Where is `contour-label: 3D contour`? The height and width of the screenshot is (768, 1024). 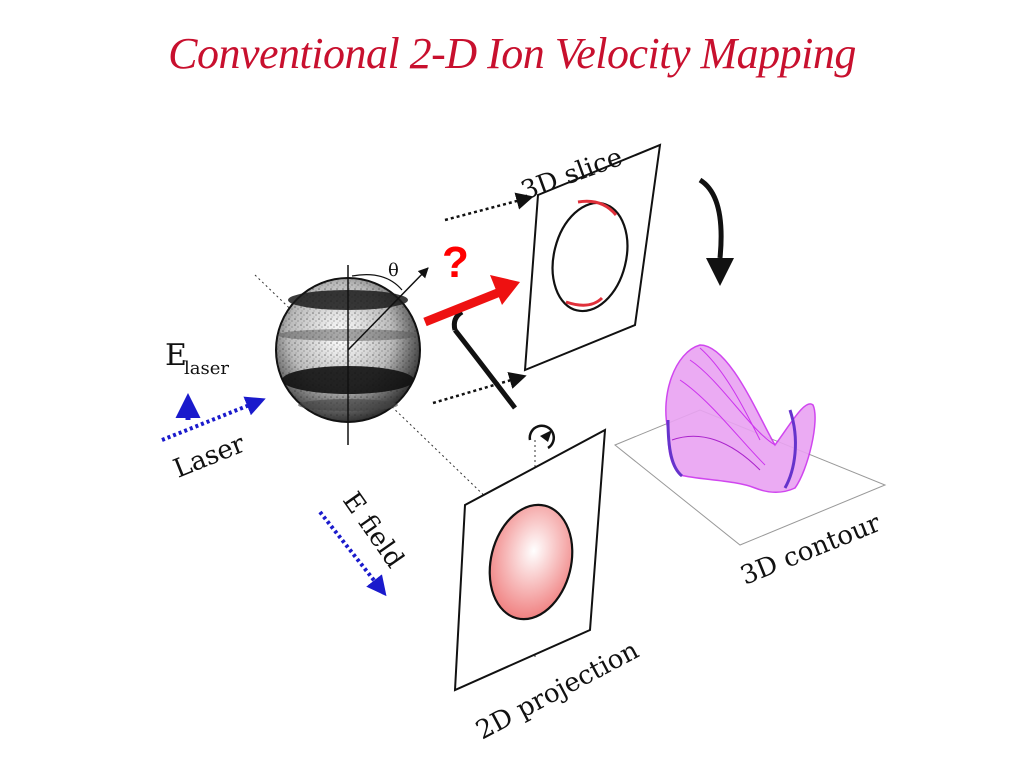
contour-label: 3D contour is located at coordinates (810, 549).